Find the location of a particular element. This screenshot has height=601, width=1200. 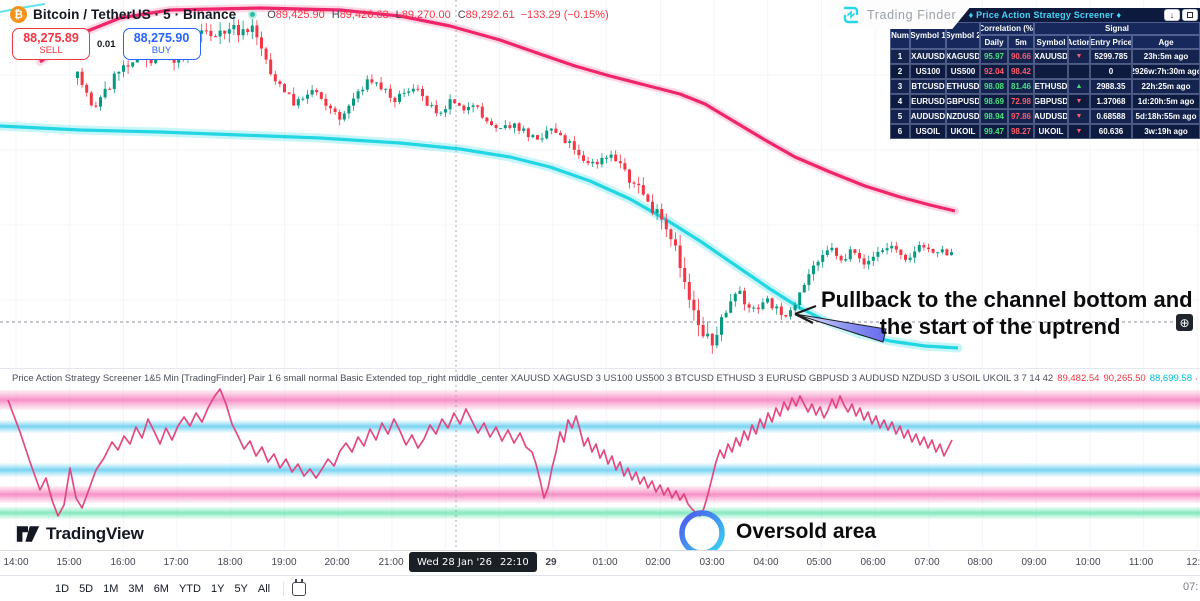

row-action-arrow: ▼ is located at coordinates (1079, 116).